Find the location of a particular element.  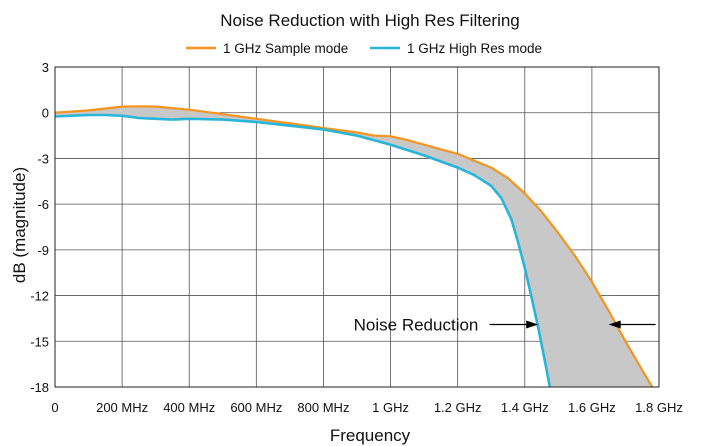

x-tick-label: 0 is located at coordinates (54, 407).